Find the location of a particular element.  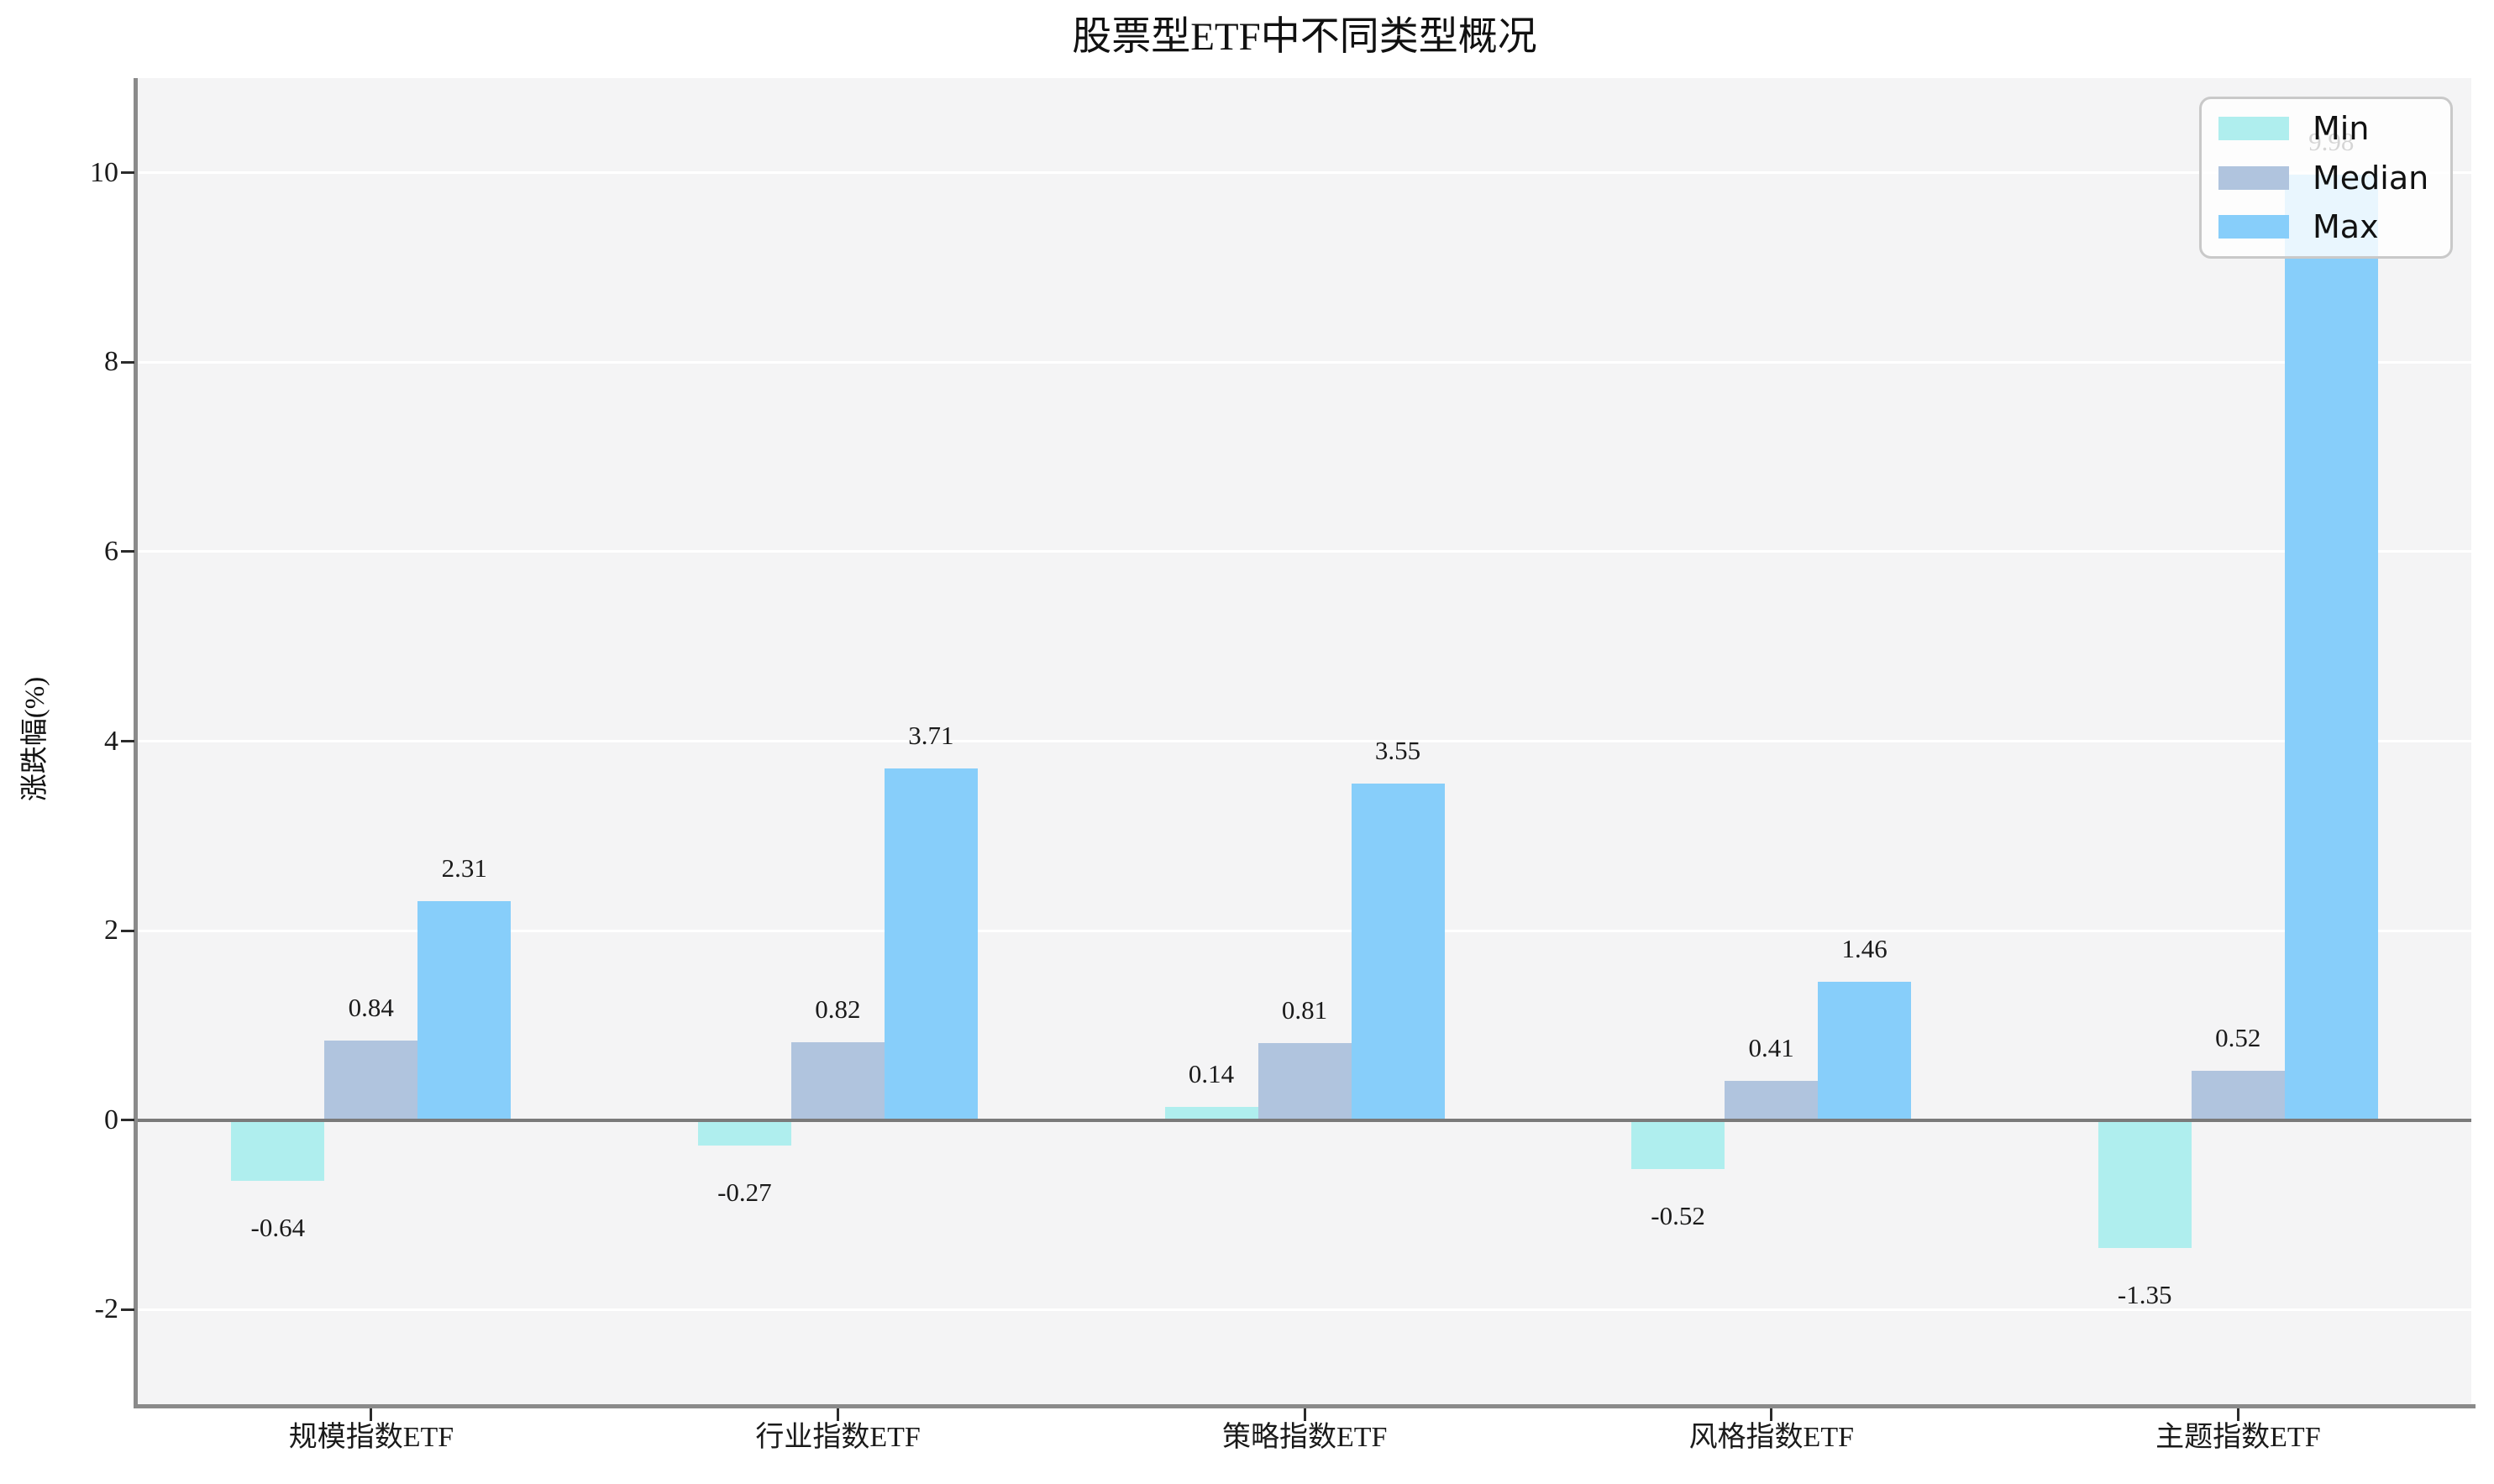

value-label-median-4: 0.41 is located at coordinates (1771, 1048).